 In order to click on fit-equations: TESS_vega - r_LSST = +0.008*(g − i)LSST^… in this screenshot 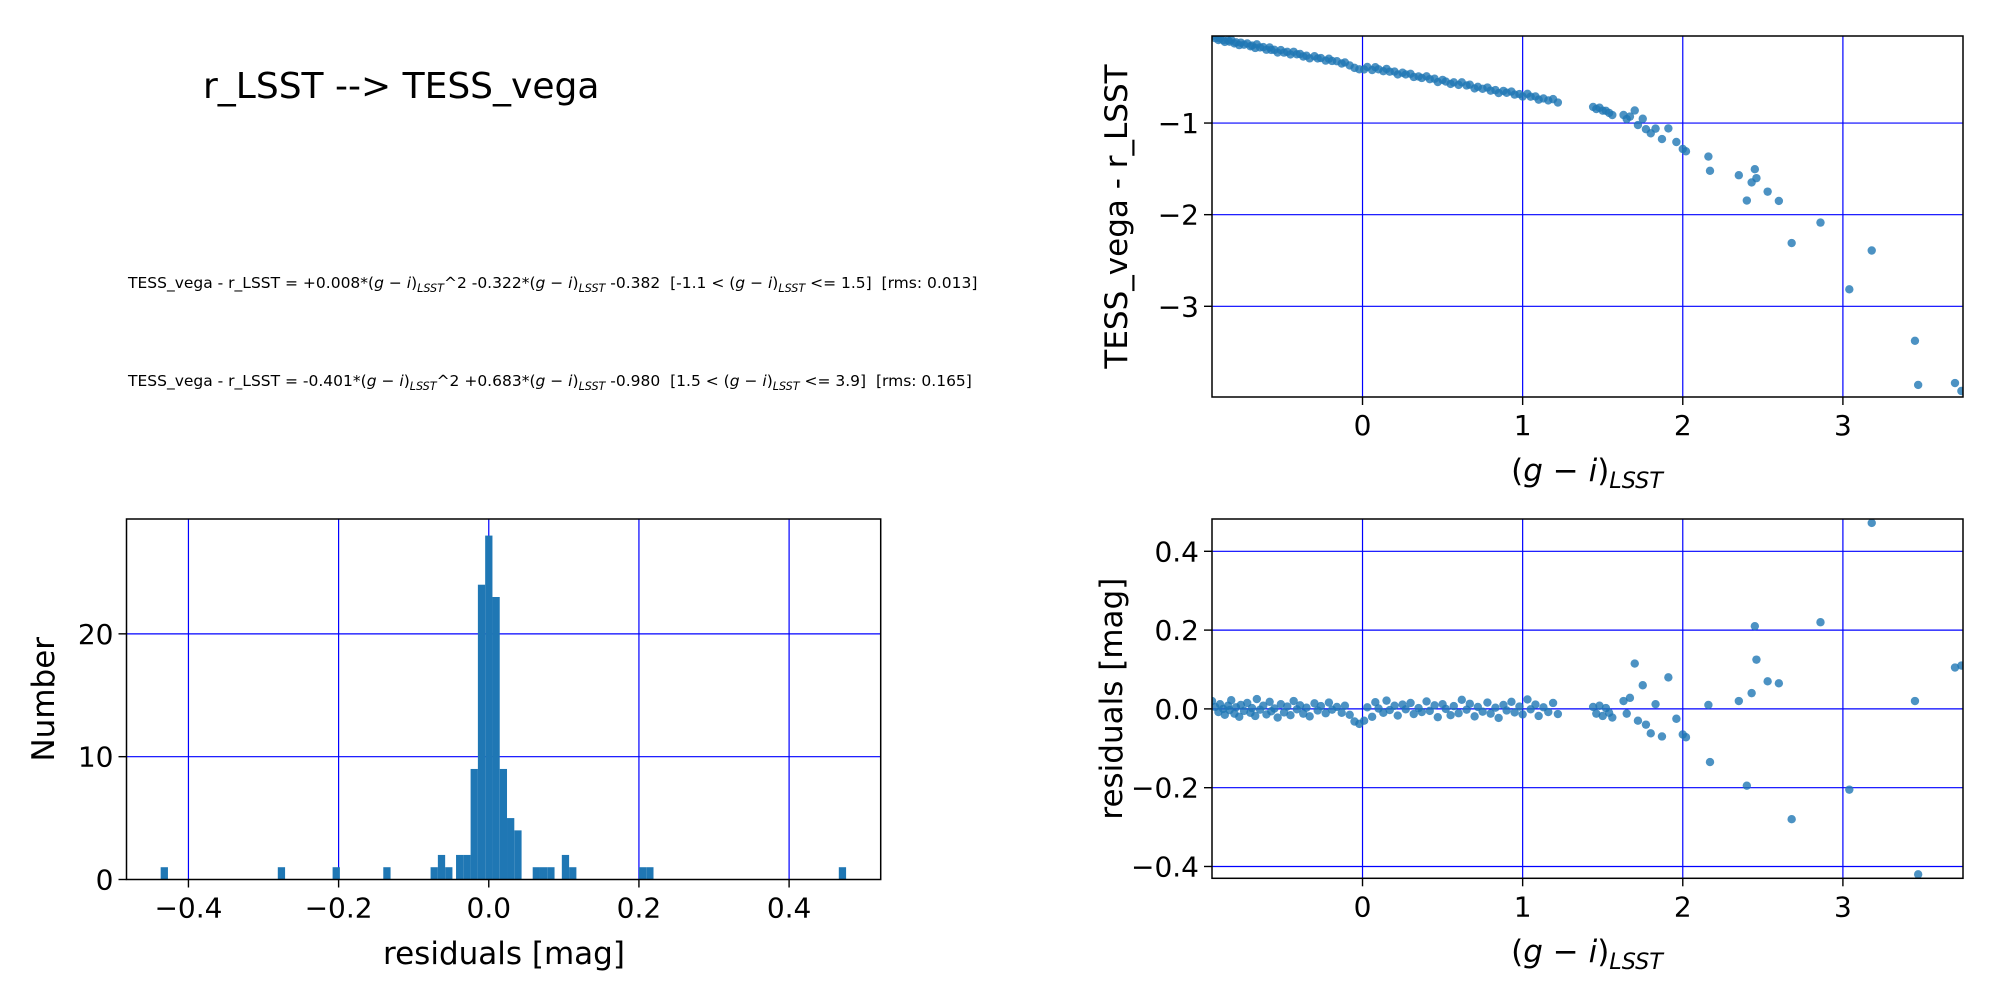, I will do `click(552, 335)`.